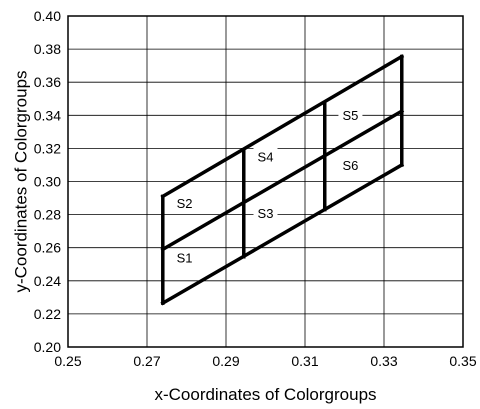 The image size is (480, 409). I want to click on region-label-s3: S3, so click(266, 213).